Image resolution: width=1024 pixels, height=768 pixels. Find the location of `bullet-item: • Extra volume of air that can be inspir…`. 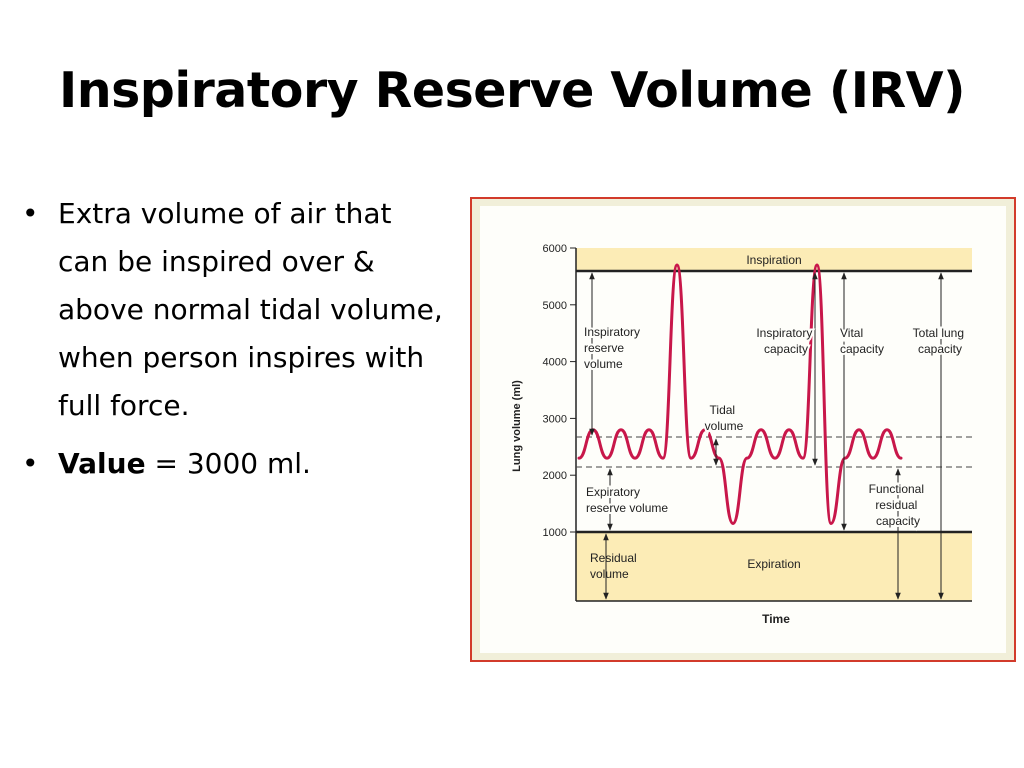

bullet-item: • Extra volume of air that can be inspir… is located at coordinates (234, 310).